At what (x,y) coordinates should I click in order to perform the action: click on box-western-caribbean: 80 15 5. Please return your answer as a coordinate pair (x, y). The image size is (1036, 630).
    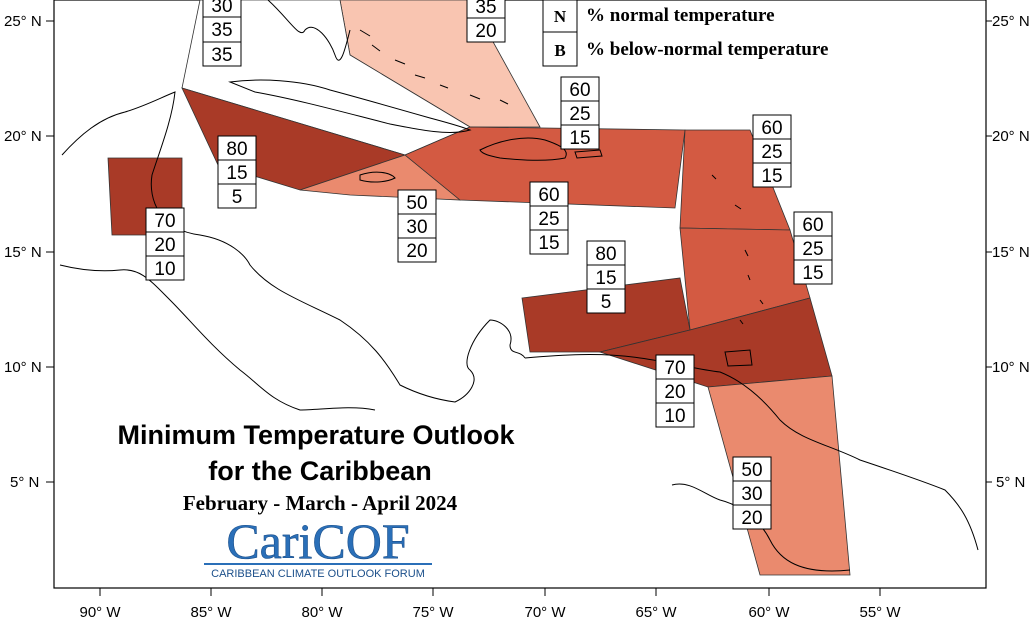
    Looking at the image, I should click on (237, 172).